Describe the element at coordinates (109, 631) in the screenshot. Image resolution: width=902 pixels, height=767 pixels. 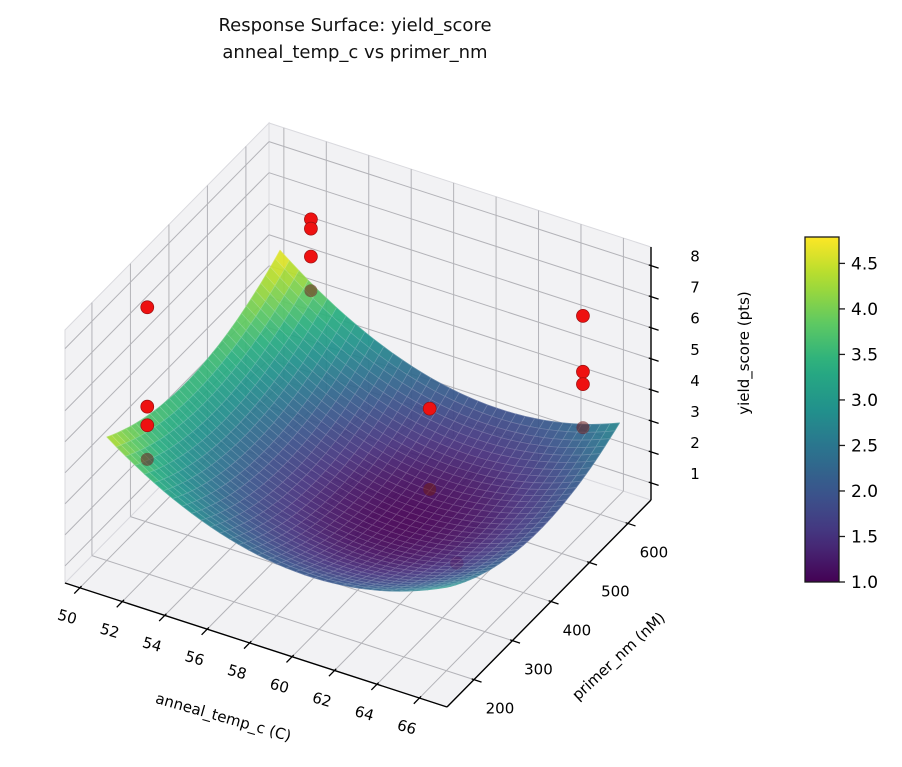
I see `x-tick-label: 52` at that location.